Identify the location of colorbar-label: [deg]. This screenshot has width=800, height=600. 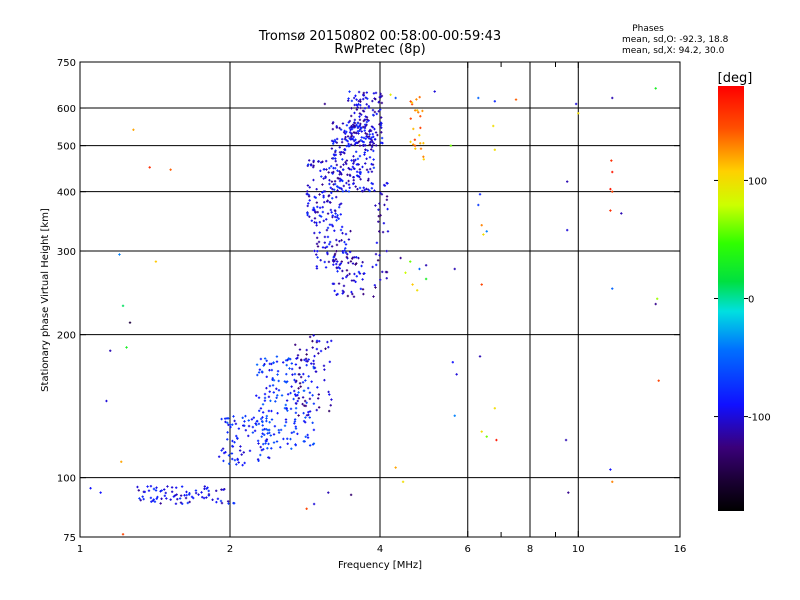
(735, 78).